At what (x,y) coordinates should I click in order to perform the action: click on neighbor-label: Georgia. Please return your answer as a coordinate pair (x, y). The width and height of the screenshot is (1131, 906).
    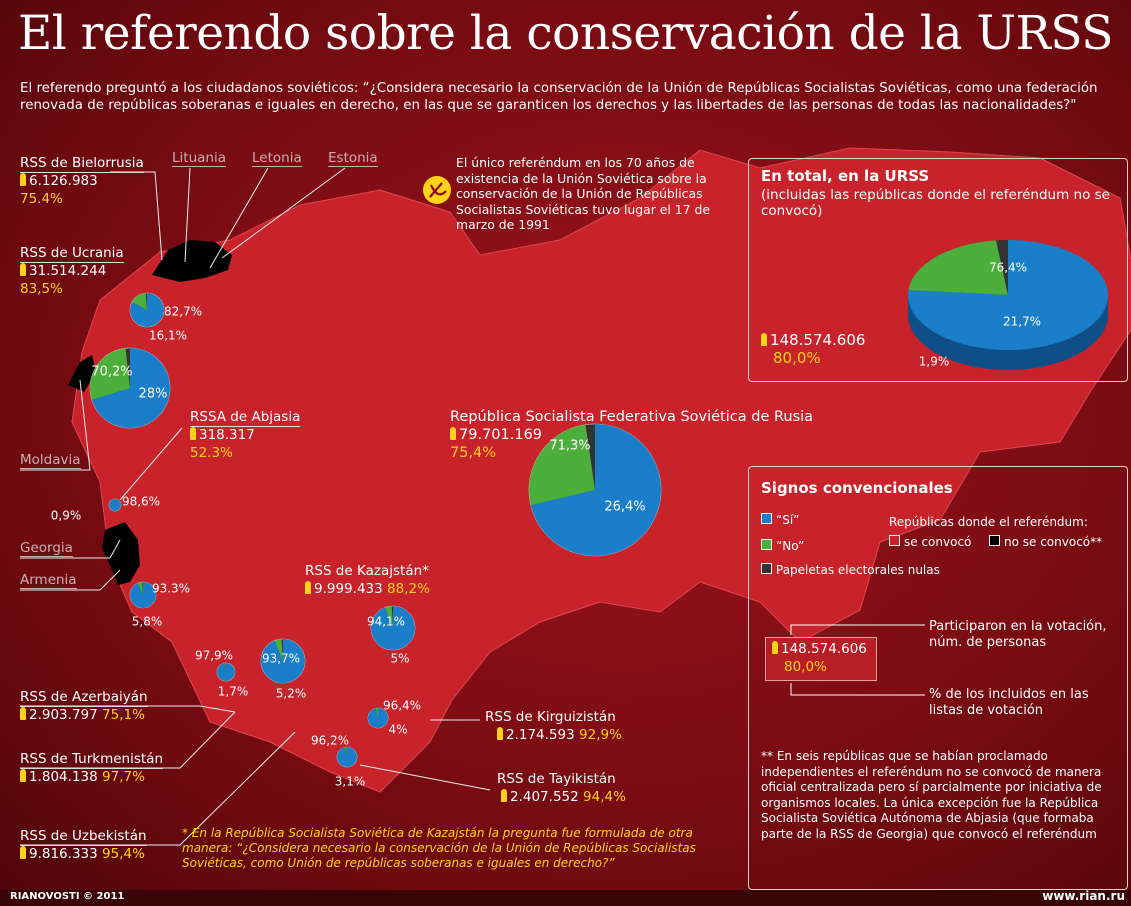
    Looking at the image, I should click on (46, 548).